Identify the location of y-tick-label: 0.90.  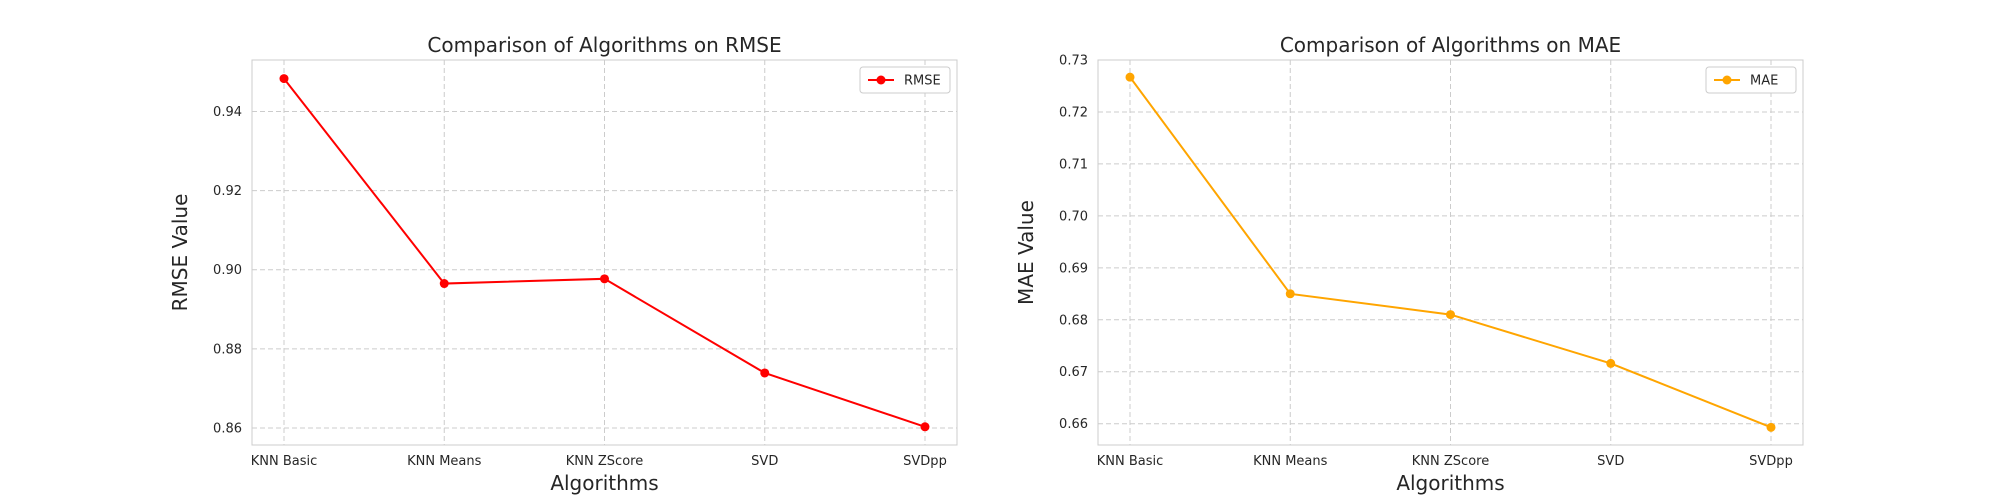
(227, 270).